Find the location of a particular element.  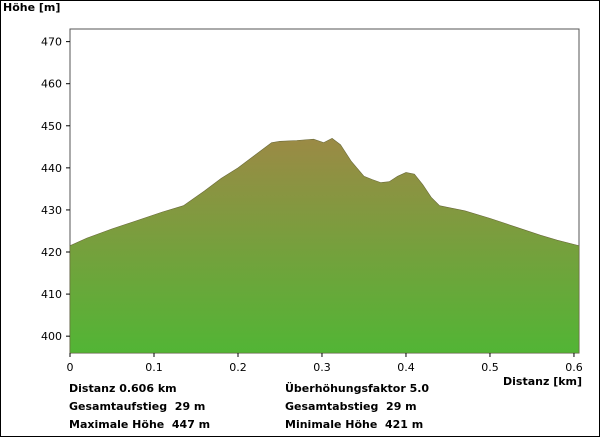

y-tick-label: 410 is located at coordinates (51, 294).